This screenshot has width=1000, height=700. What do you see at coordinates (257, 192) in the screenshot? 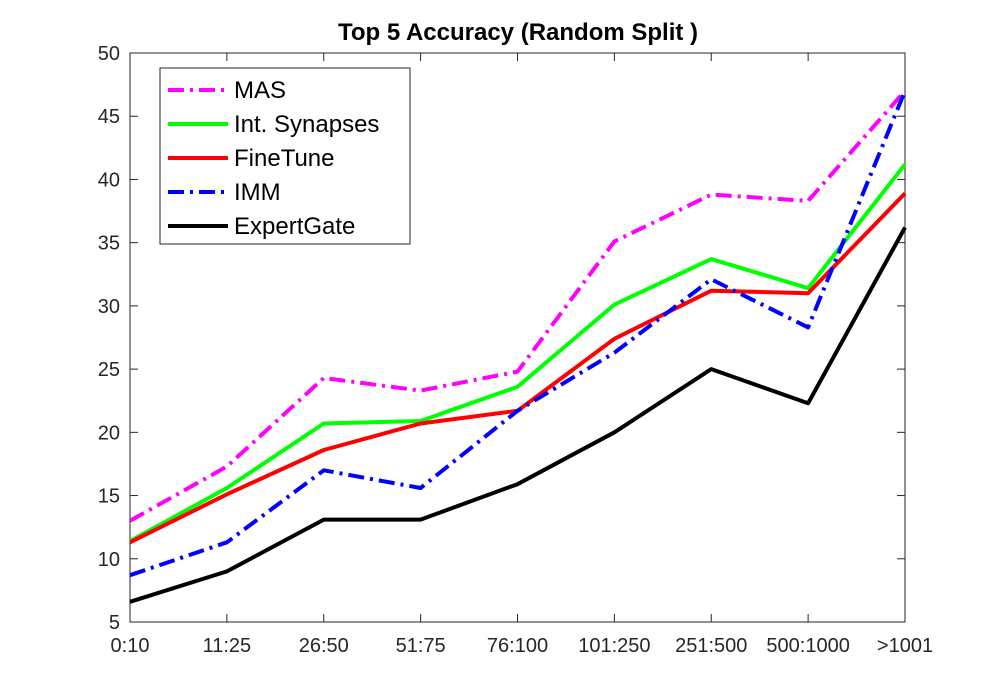
I see `legend-label: IMM` at bounding box center [257, 192].